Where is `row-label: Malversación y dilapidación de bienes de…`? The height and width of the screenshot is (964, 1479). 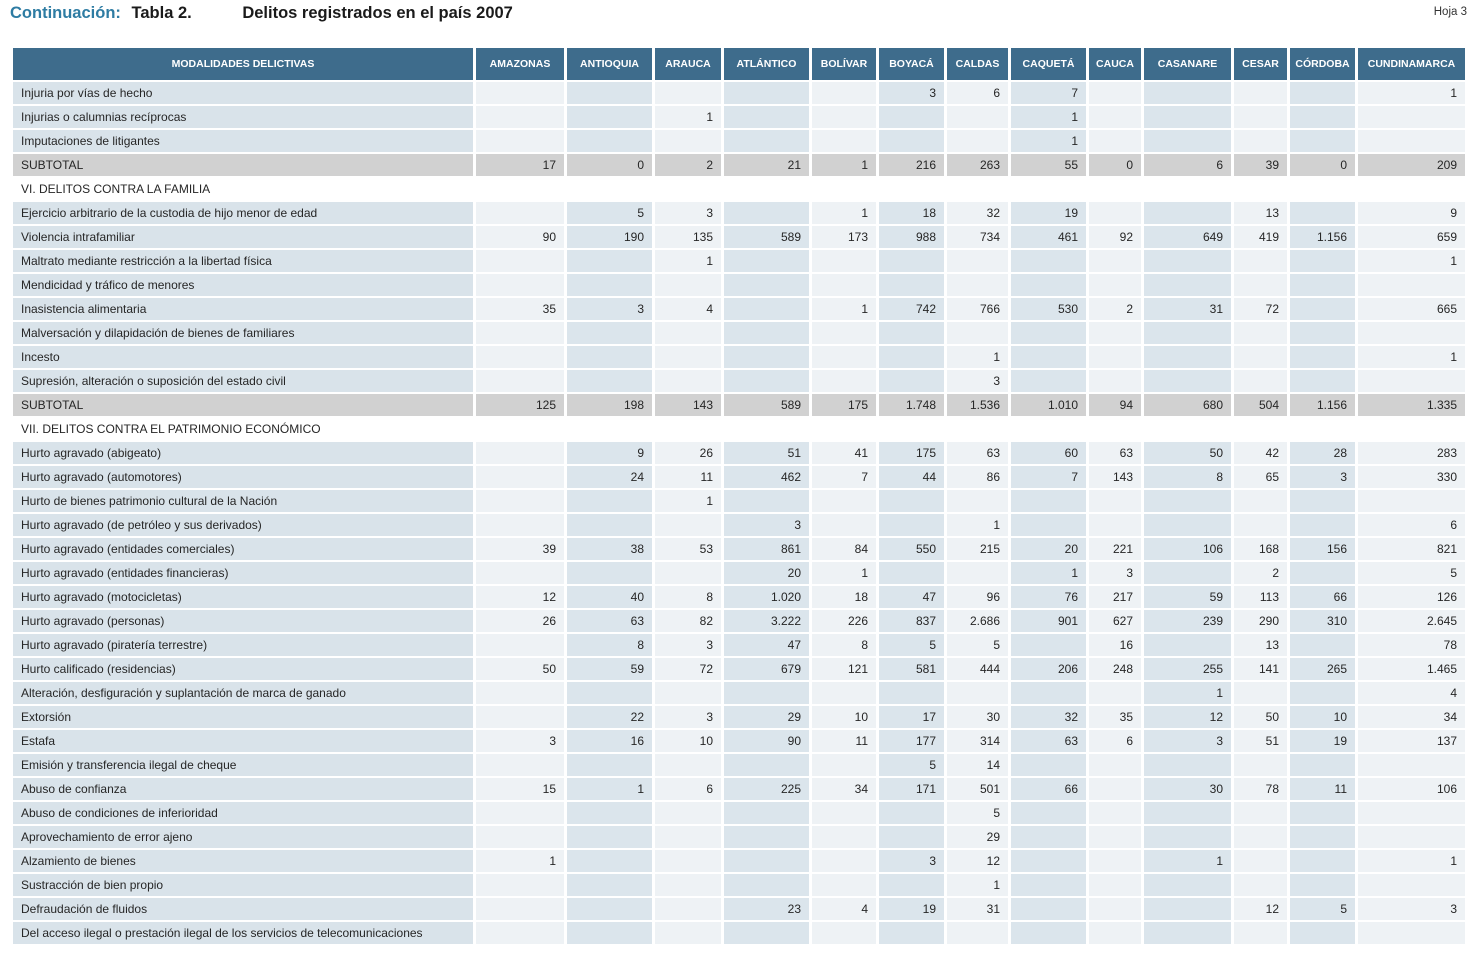
row-label: Malversación y dilapidación de bienes de… is located at coordinates (243, 333).